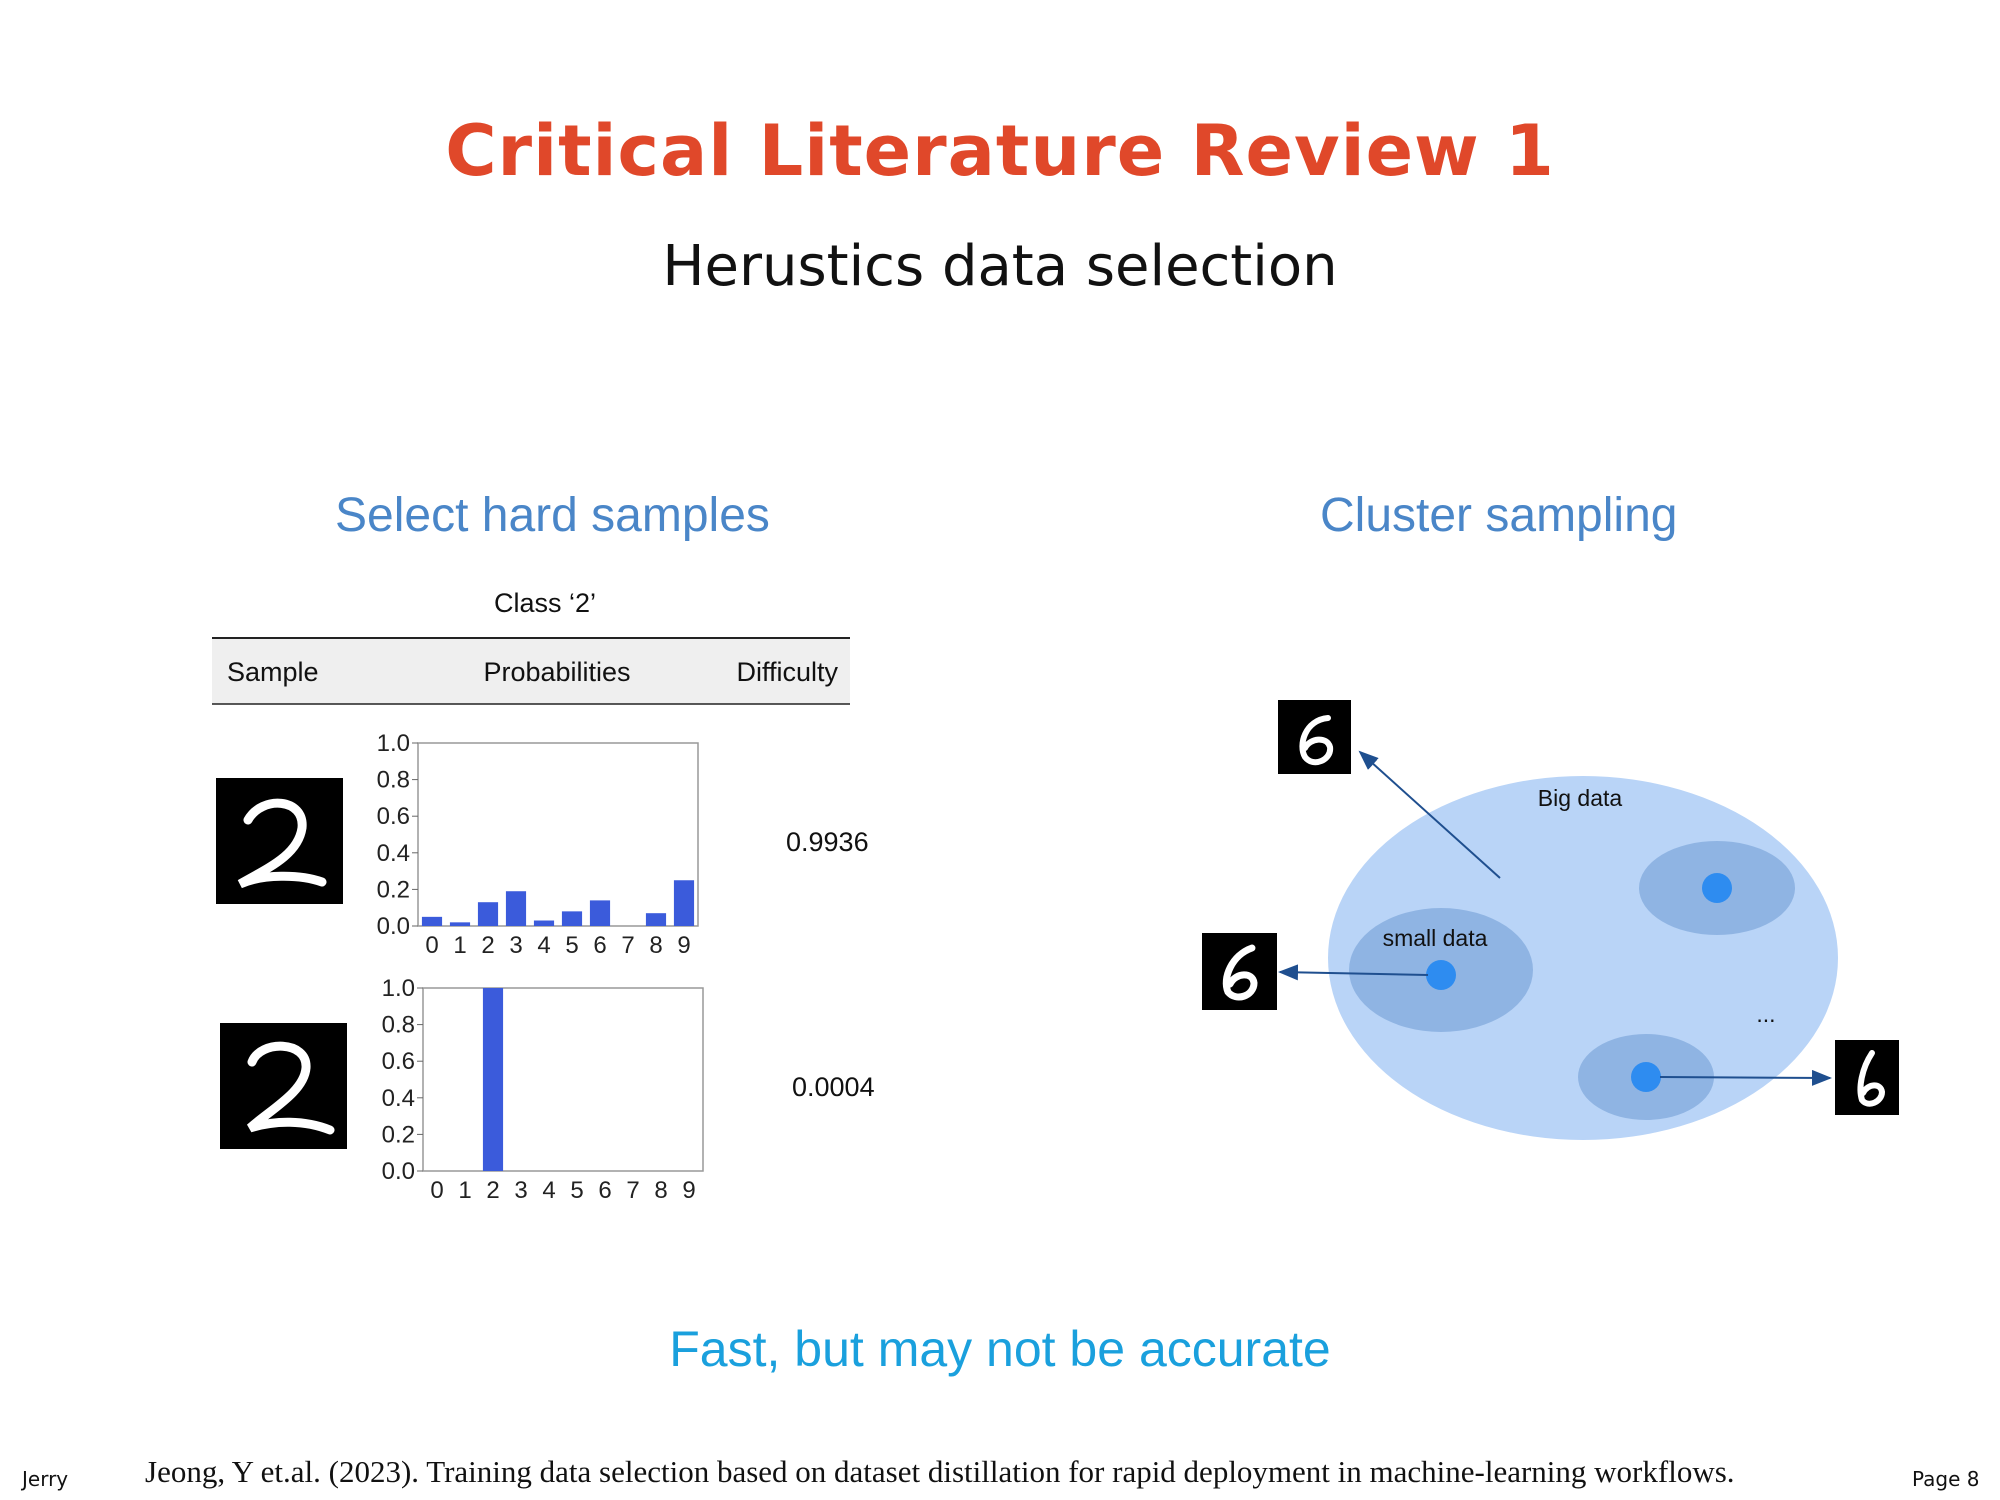 The height and width of the screenshot is (1500, 2000). I want to click on chart-2-xtick-label: 8, so click(660, 1190).